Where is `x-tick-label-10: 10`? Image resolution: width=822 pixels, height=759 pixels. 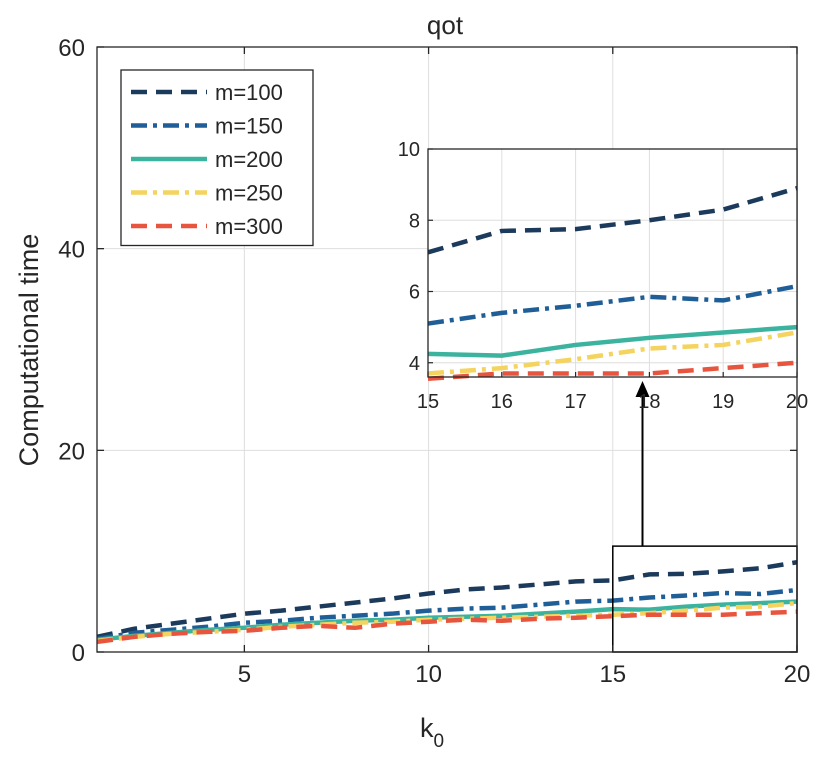 x-tick-label-10: 10 is located at coordinates (428, 674).